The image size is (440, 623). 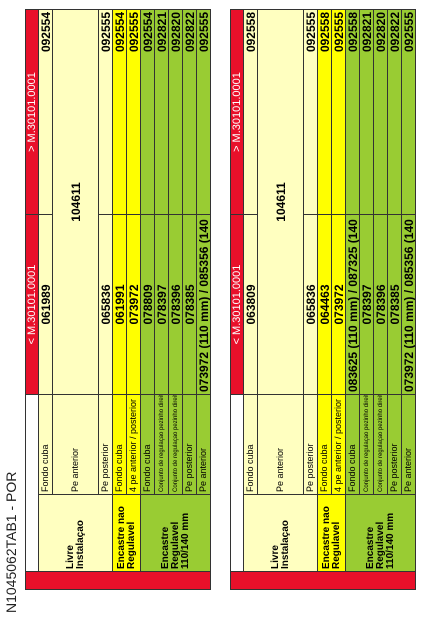 What do you see at coordinates (147, 304) in the screenshot?
I see `part-code: 078809` at bounding box center [147, 304].